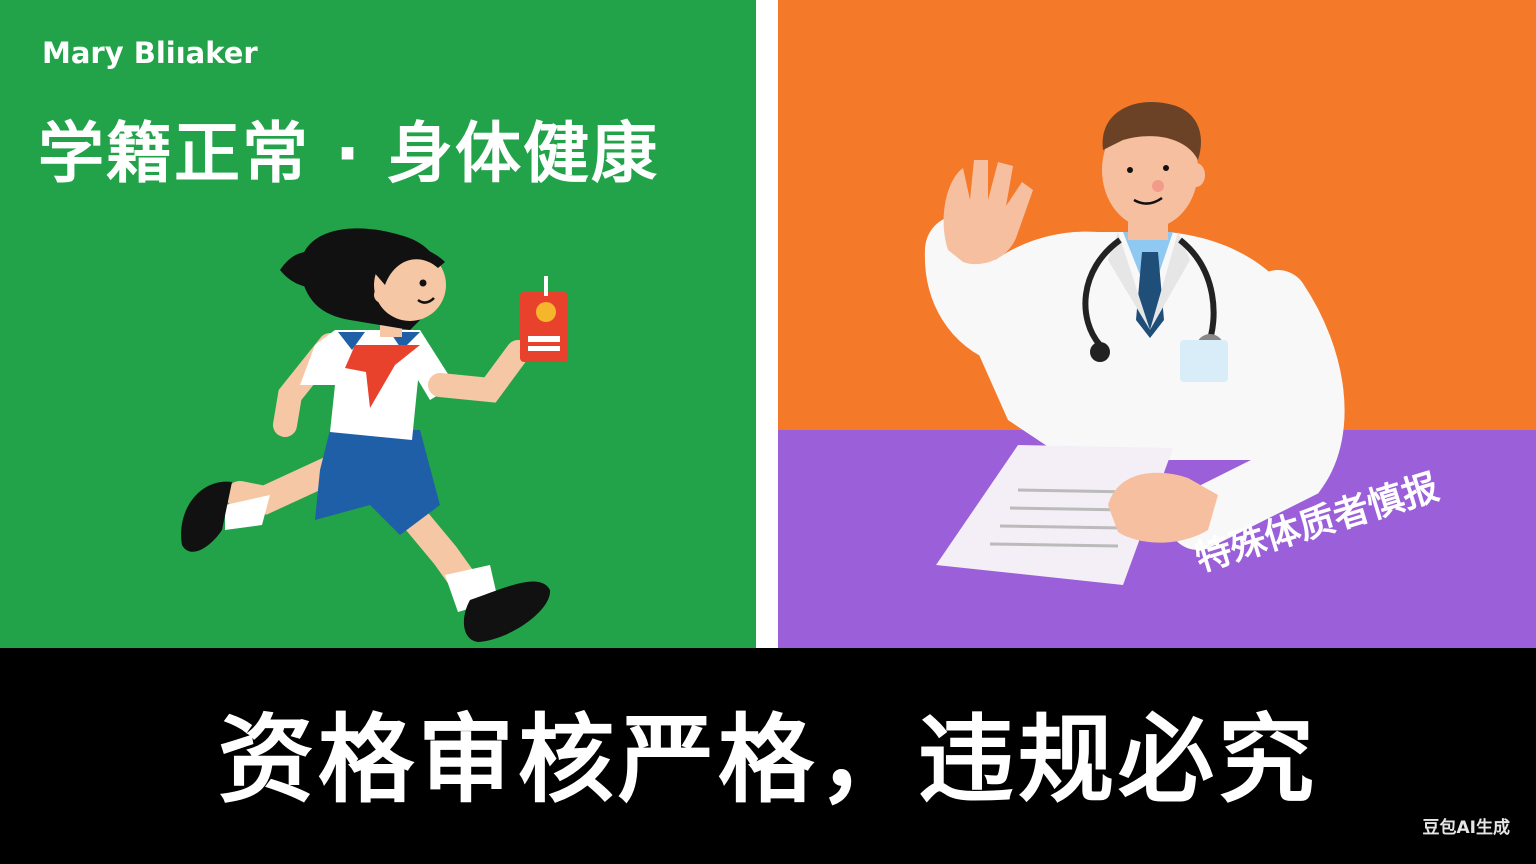 The image size is (1536, 864). Describe the element at coordinates (374, 435) in the screenshot. I see `running-student-illustration` at that location.